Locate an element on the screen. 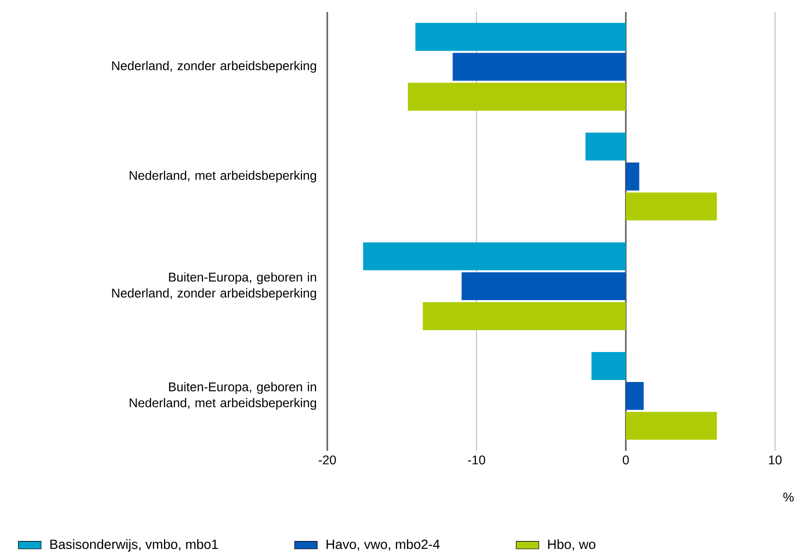 The image size is (800, 558). y-tick-label: Buiten-Europa, geboren in Nederland, zonder arbeidsbeperking is located at coordinates (214, 286).